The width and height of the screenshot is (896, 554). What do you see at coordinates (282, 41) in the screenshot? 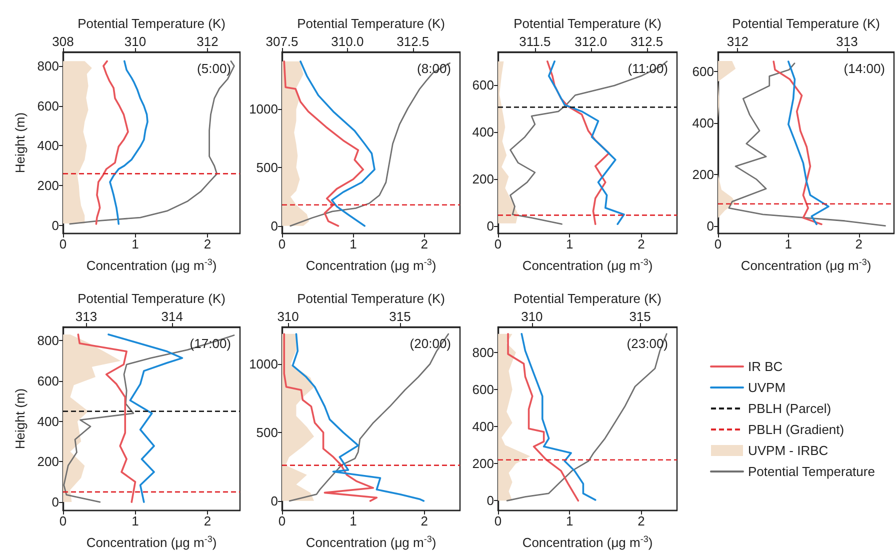
I see `x2-tick-label: 307.5` at bounding box center [282, 41].